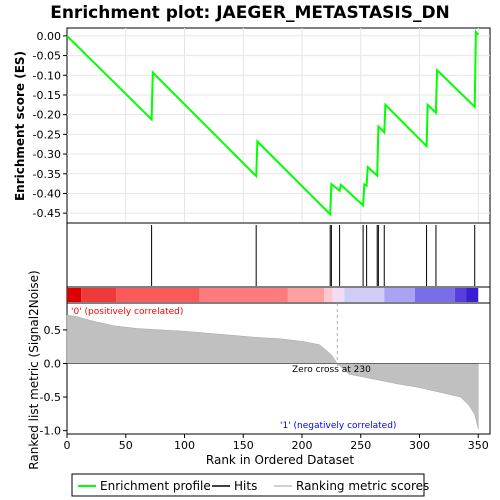 The image size is (500, 500). Describe the element at coordinates (47, 193) in the screenshot. I see `es-tick-label: -0.40` at that location.